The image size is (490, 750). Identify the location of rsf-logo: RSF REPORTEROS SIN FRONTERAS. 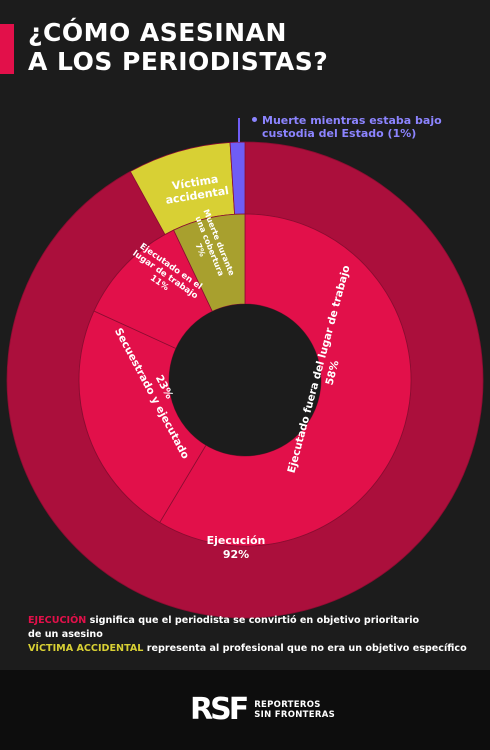
(262, 710).